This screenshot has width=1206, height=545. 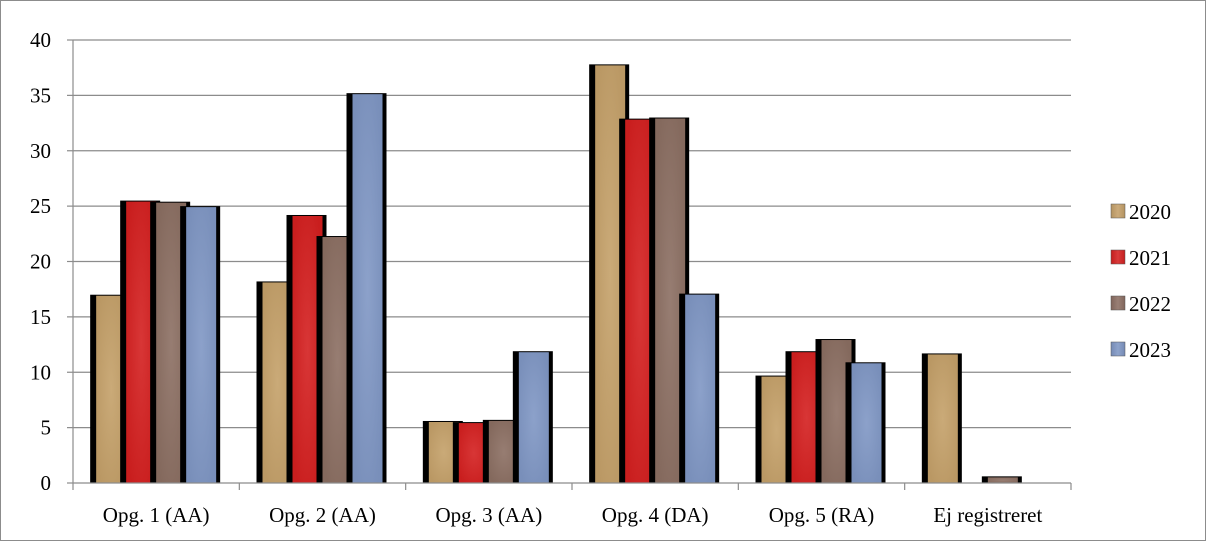 I want to click on y-tick-label: 30, so click(x=40, y=151).